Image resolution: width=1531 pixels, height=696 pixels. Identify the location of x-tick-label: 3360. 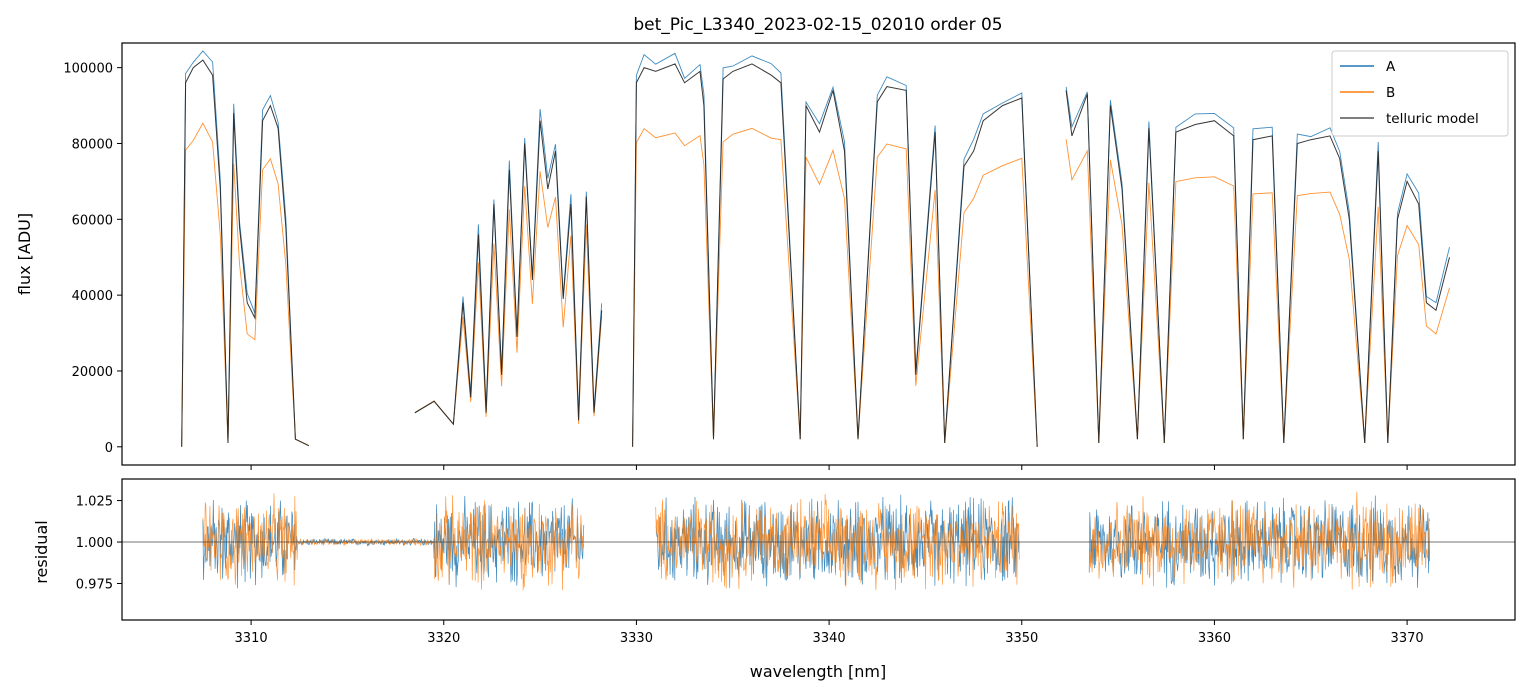
(1214, 638).